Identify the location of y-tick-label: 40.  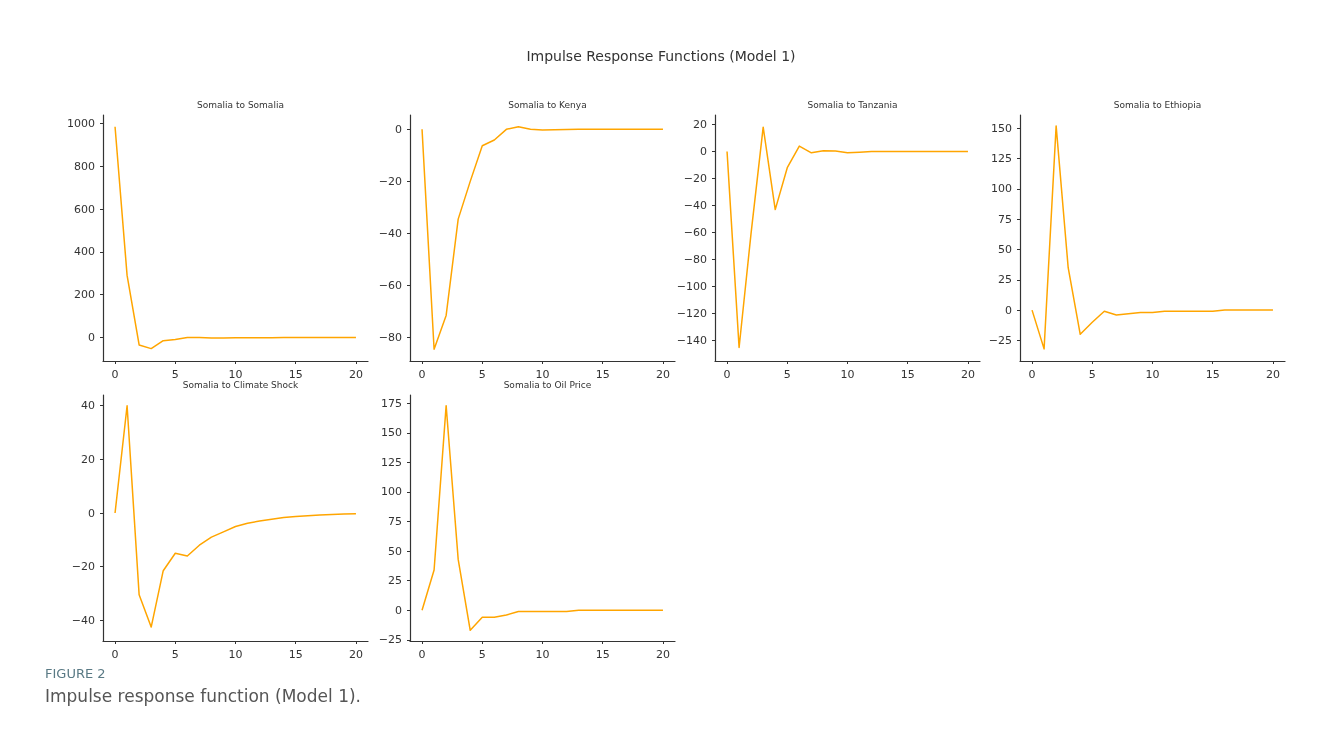
(88, 406).